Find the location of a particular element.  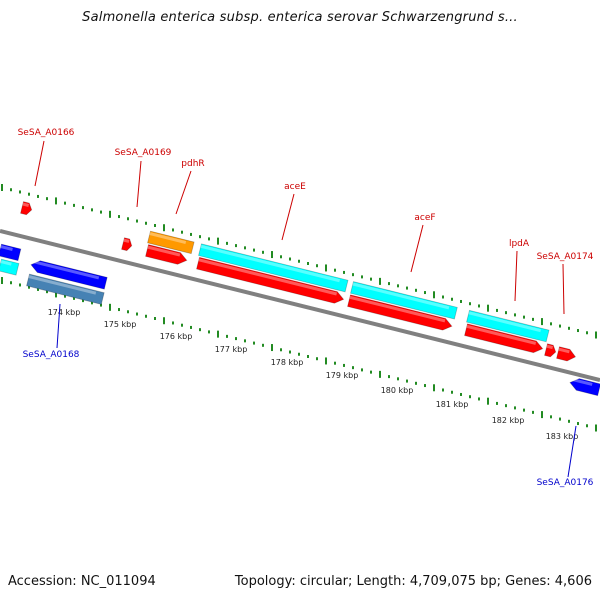

orf-left-cyan-shape is located at coordinates (10, 267).